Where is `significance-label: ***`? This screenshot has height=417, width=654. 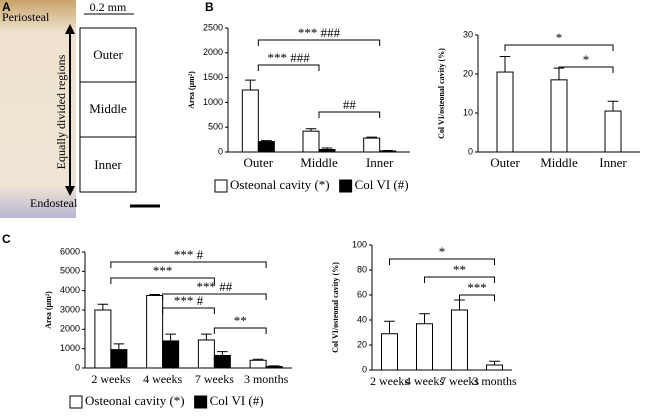
significance-label: *** is located at coordinates (477, 287).